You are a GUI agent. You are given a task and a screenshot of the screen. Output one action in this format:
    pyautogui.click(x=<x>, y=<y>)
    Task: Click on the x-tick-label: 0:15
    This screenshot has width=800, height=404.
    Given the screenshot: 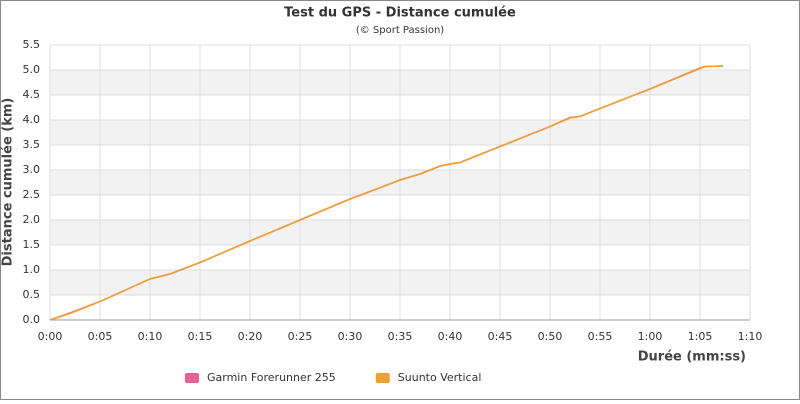 What is the action you would take?
    pyautogui.click(x=200, y=336)
    